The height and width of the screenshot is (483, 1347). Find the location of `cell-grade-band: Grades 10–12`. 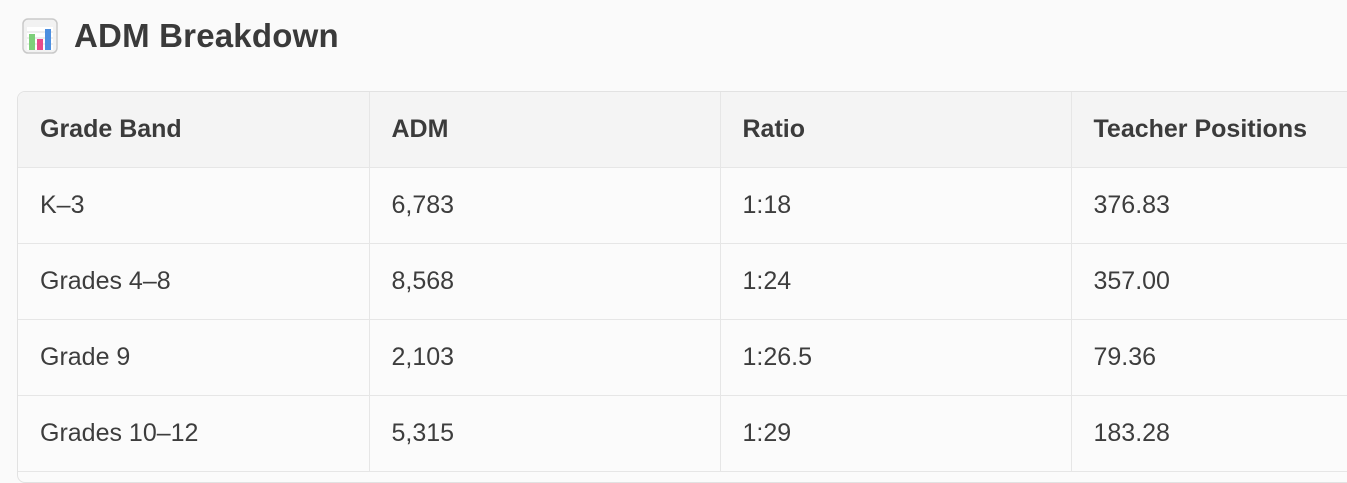

cell-grade-band: Grades 10–12 is located at coordinates (194, 433).